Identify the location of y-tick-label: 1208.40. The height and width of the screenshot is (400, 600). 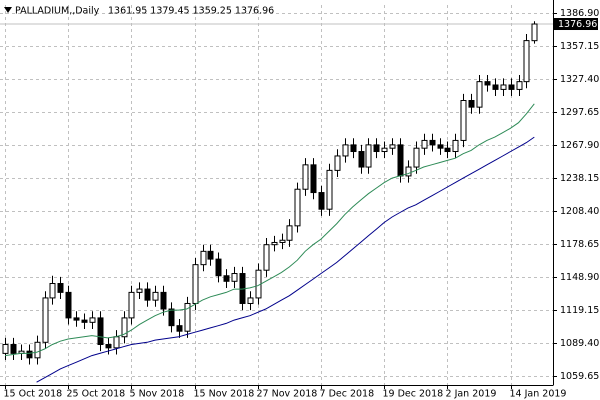
(579, 211).